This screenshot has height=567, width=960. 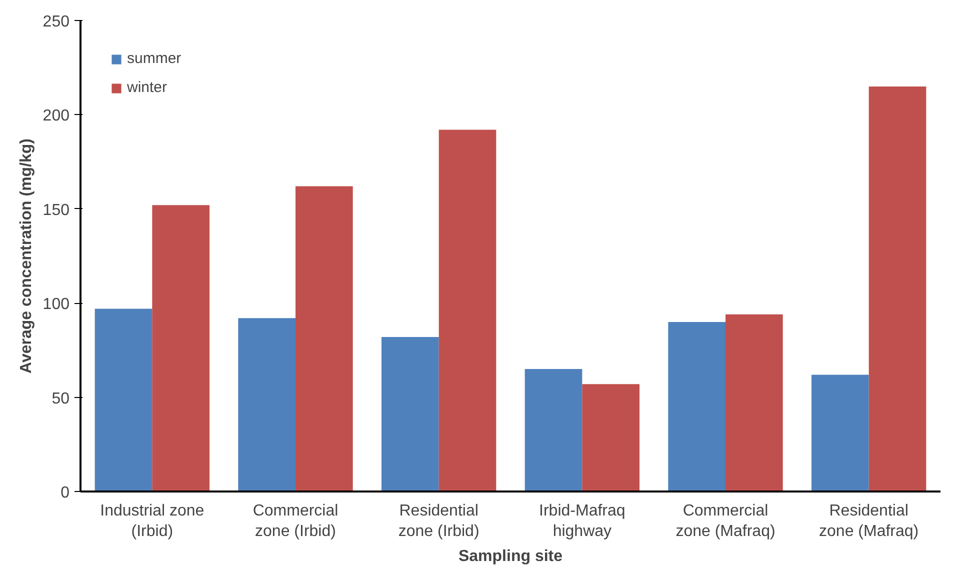 What do you see at coordinates (147, 87) in the screenshot?
I see `legend-label: winter` at bounding box center [147, 87].